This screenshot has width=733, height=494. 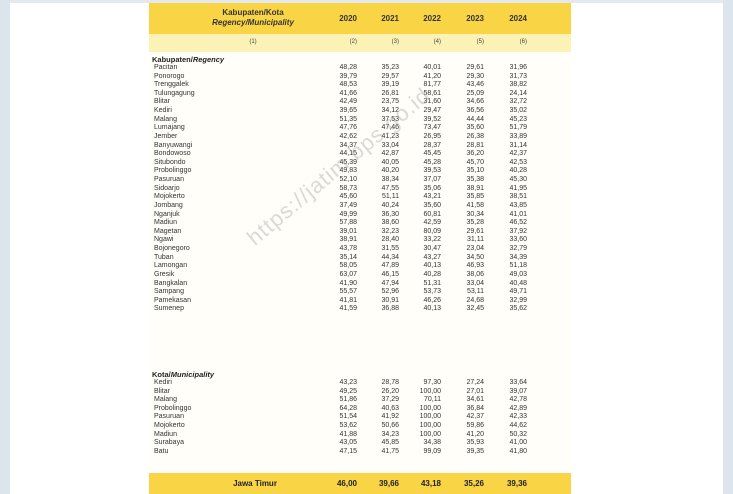 I want to click on regency-label: Kabupaten/Kota, so click(x=253, y=12).